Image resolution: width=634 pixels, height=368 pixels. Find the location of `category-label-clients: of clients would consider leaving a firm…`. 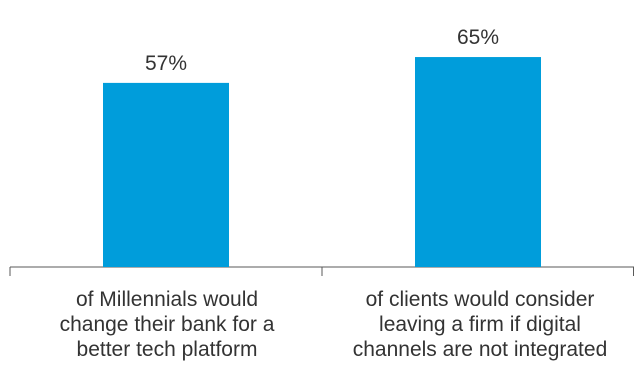

category-label-clients: of clients would consider leaving a firm… is located at coordinates (480, 324).